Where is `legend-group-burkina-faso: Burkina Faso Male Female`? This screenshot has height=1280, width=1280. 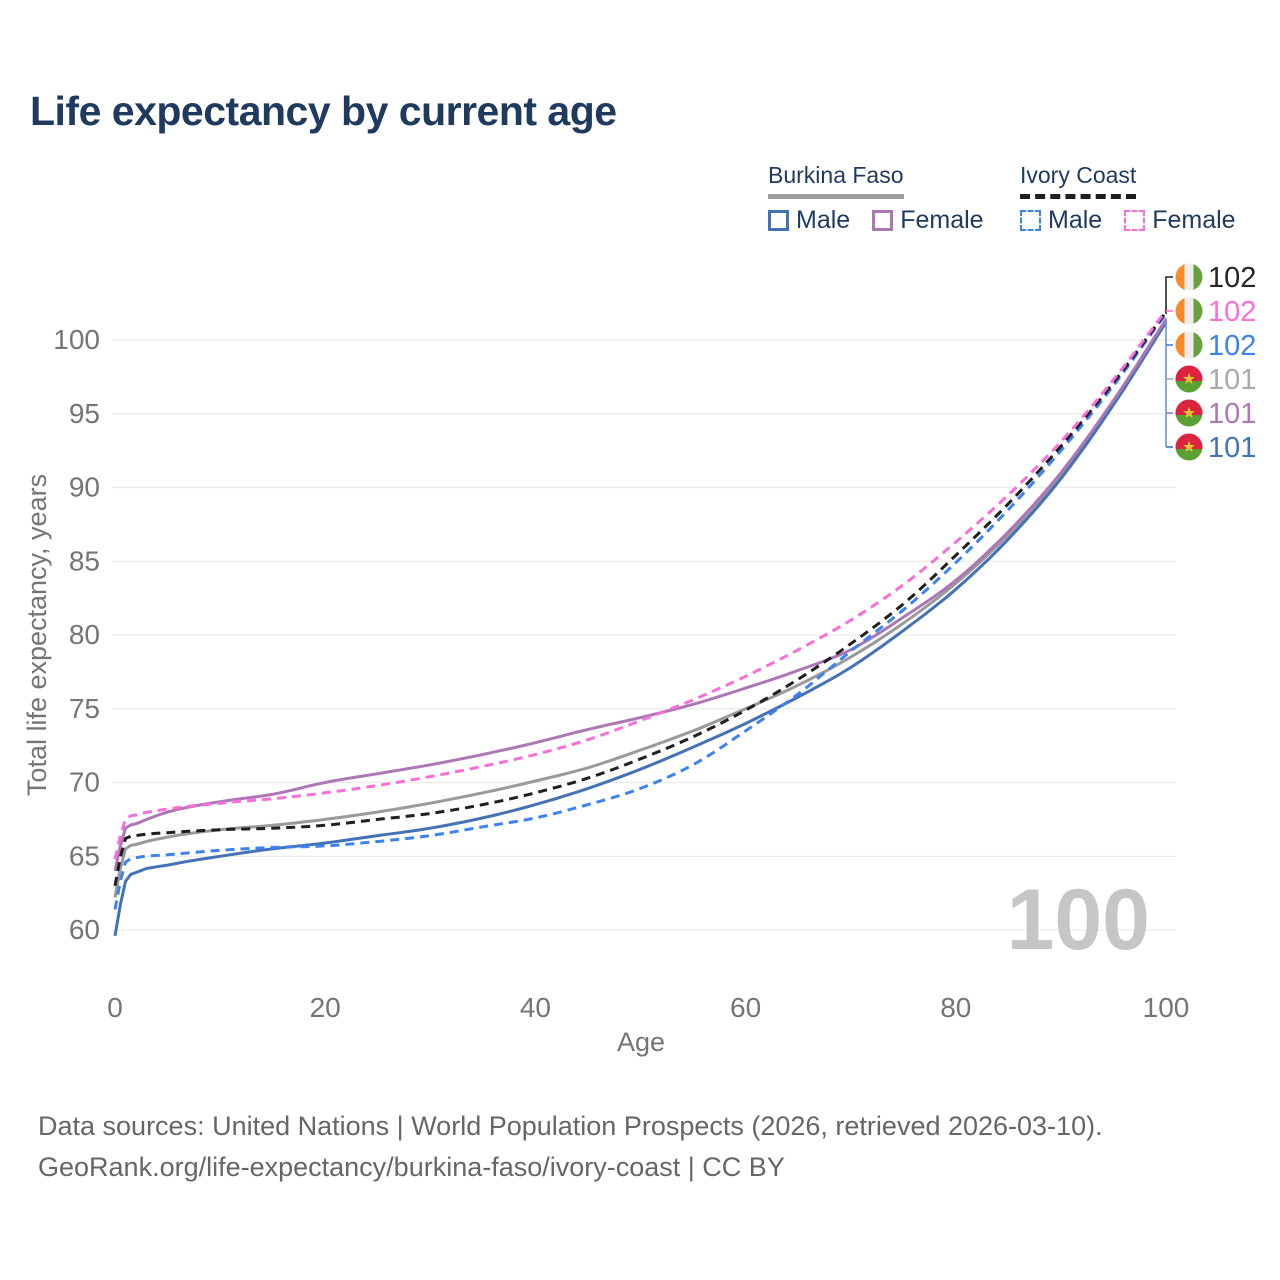
legend-group-burkina-faso: Burkina Faso Male Female is located at coordinates (876, 198).